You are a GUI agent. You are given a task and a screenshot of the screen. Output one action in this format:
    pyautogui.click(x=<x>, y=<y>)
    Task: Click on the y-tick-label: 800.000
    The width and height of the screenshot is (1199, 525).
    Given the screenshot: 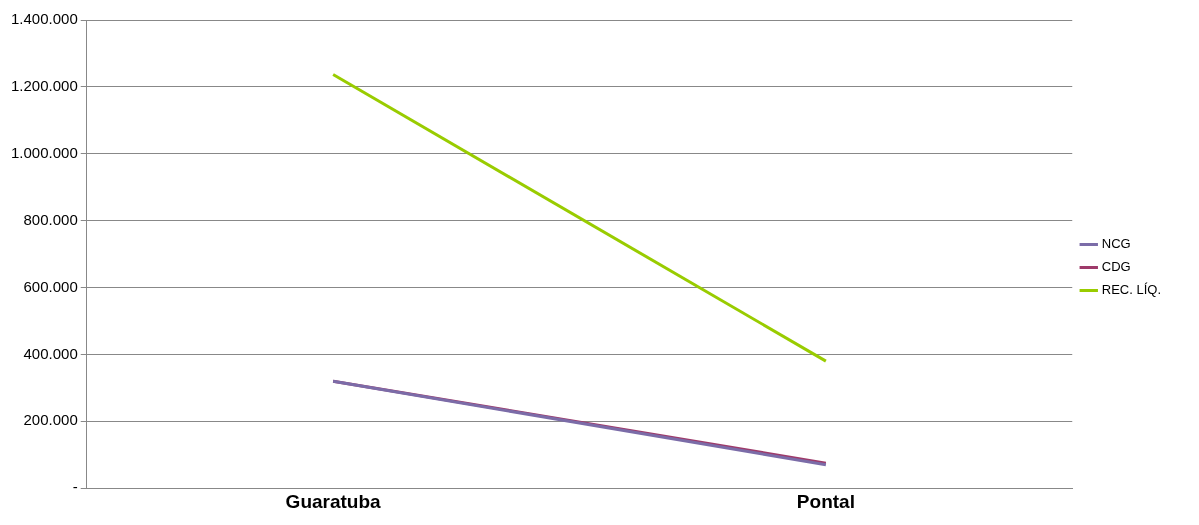 What is the action you would take?
    pyautogui.click(x=50, y=219)
    